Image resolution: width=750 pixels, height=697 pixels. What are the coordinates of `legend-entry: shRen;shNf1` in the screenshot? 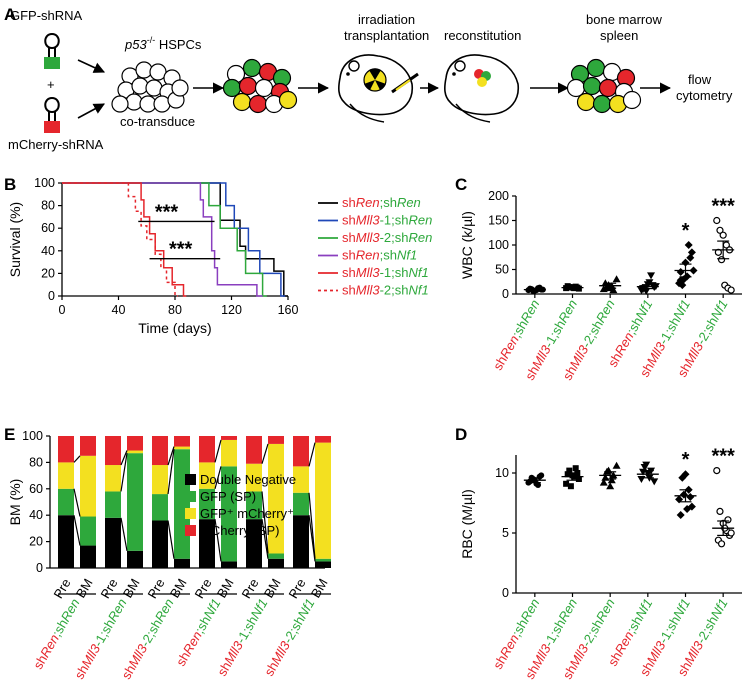 It's located at (379, 255).